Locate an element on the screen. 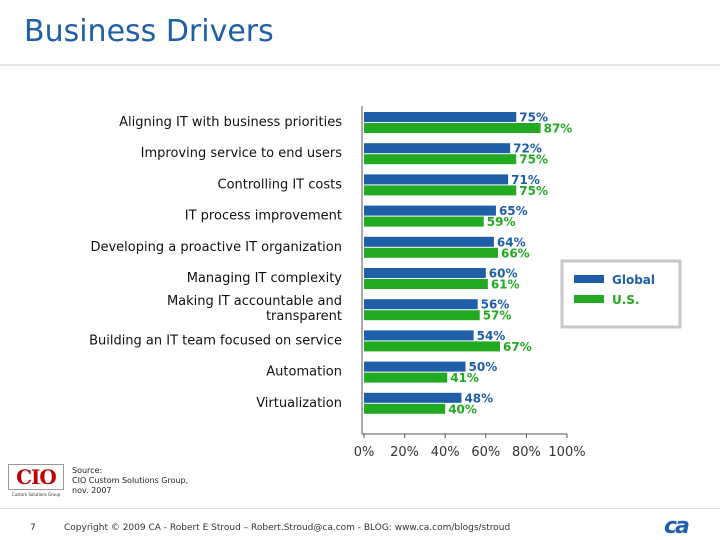 The width and height of the screenshot is (720, 540). ca-logo: ca is located at coordinates (677, 526).